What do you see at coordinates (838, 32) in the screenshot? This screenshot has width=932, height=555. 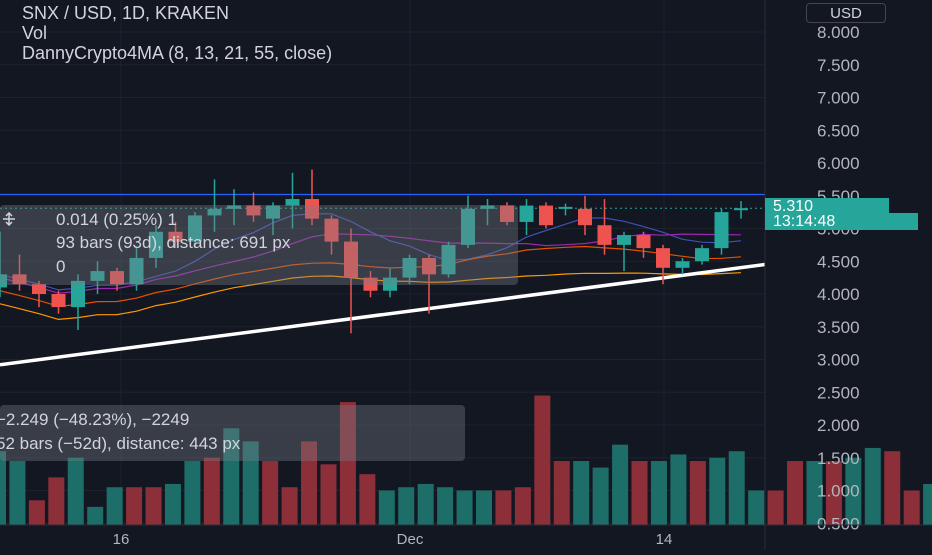 I see `y-tick-label: 8.000` at bounding box center [838, 32].